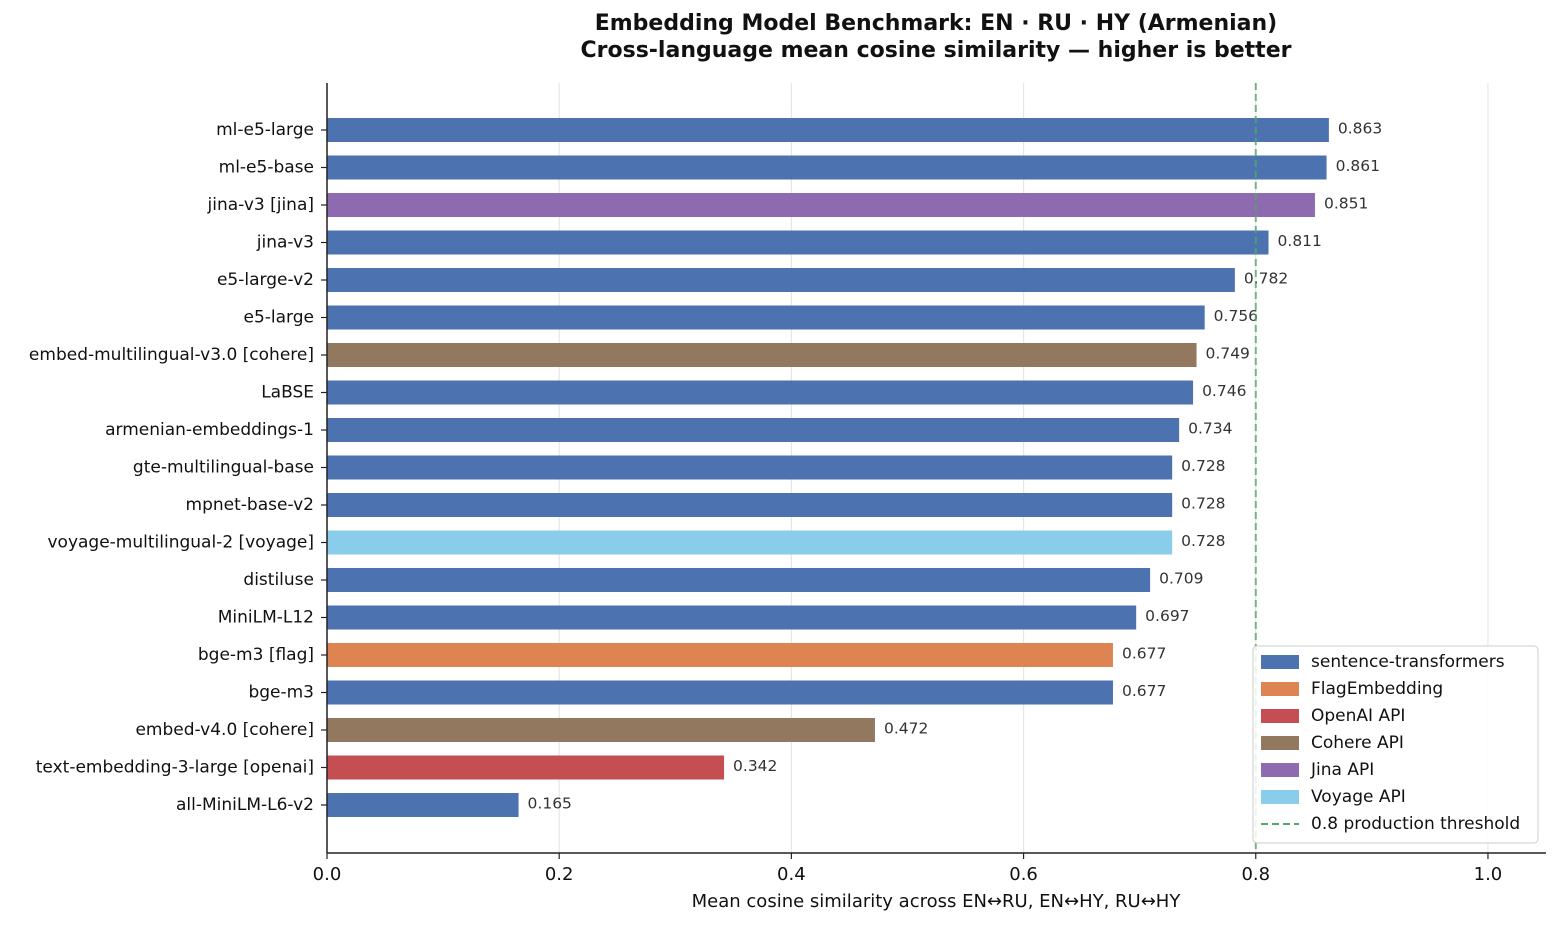 Image resolution: width=1560 pixels, height=927 pixels. I want to click on y-tick-label: bge-m3 [flag], so click(256, 655).